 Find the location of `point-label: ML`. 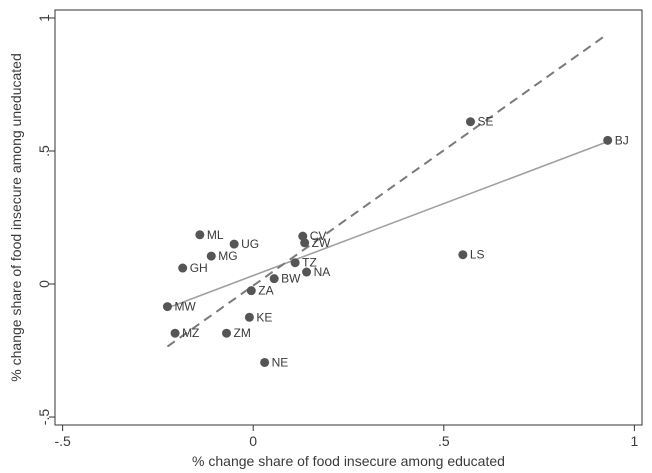

point-label: ML is located at coordinates (215, 235).